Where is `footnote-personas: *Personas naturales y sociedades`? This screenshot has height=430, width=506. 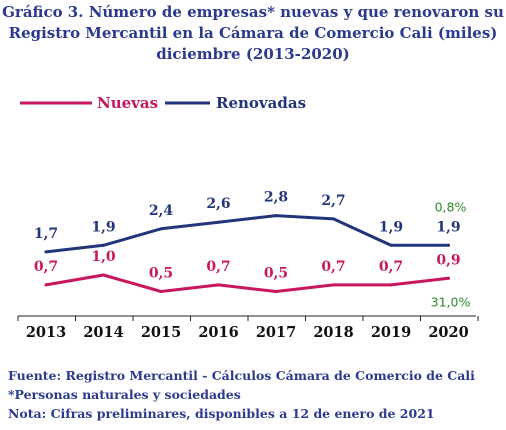 footnote-personas: *Personas naturales y sociedades is located at coordinates (124, 394).